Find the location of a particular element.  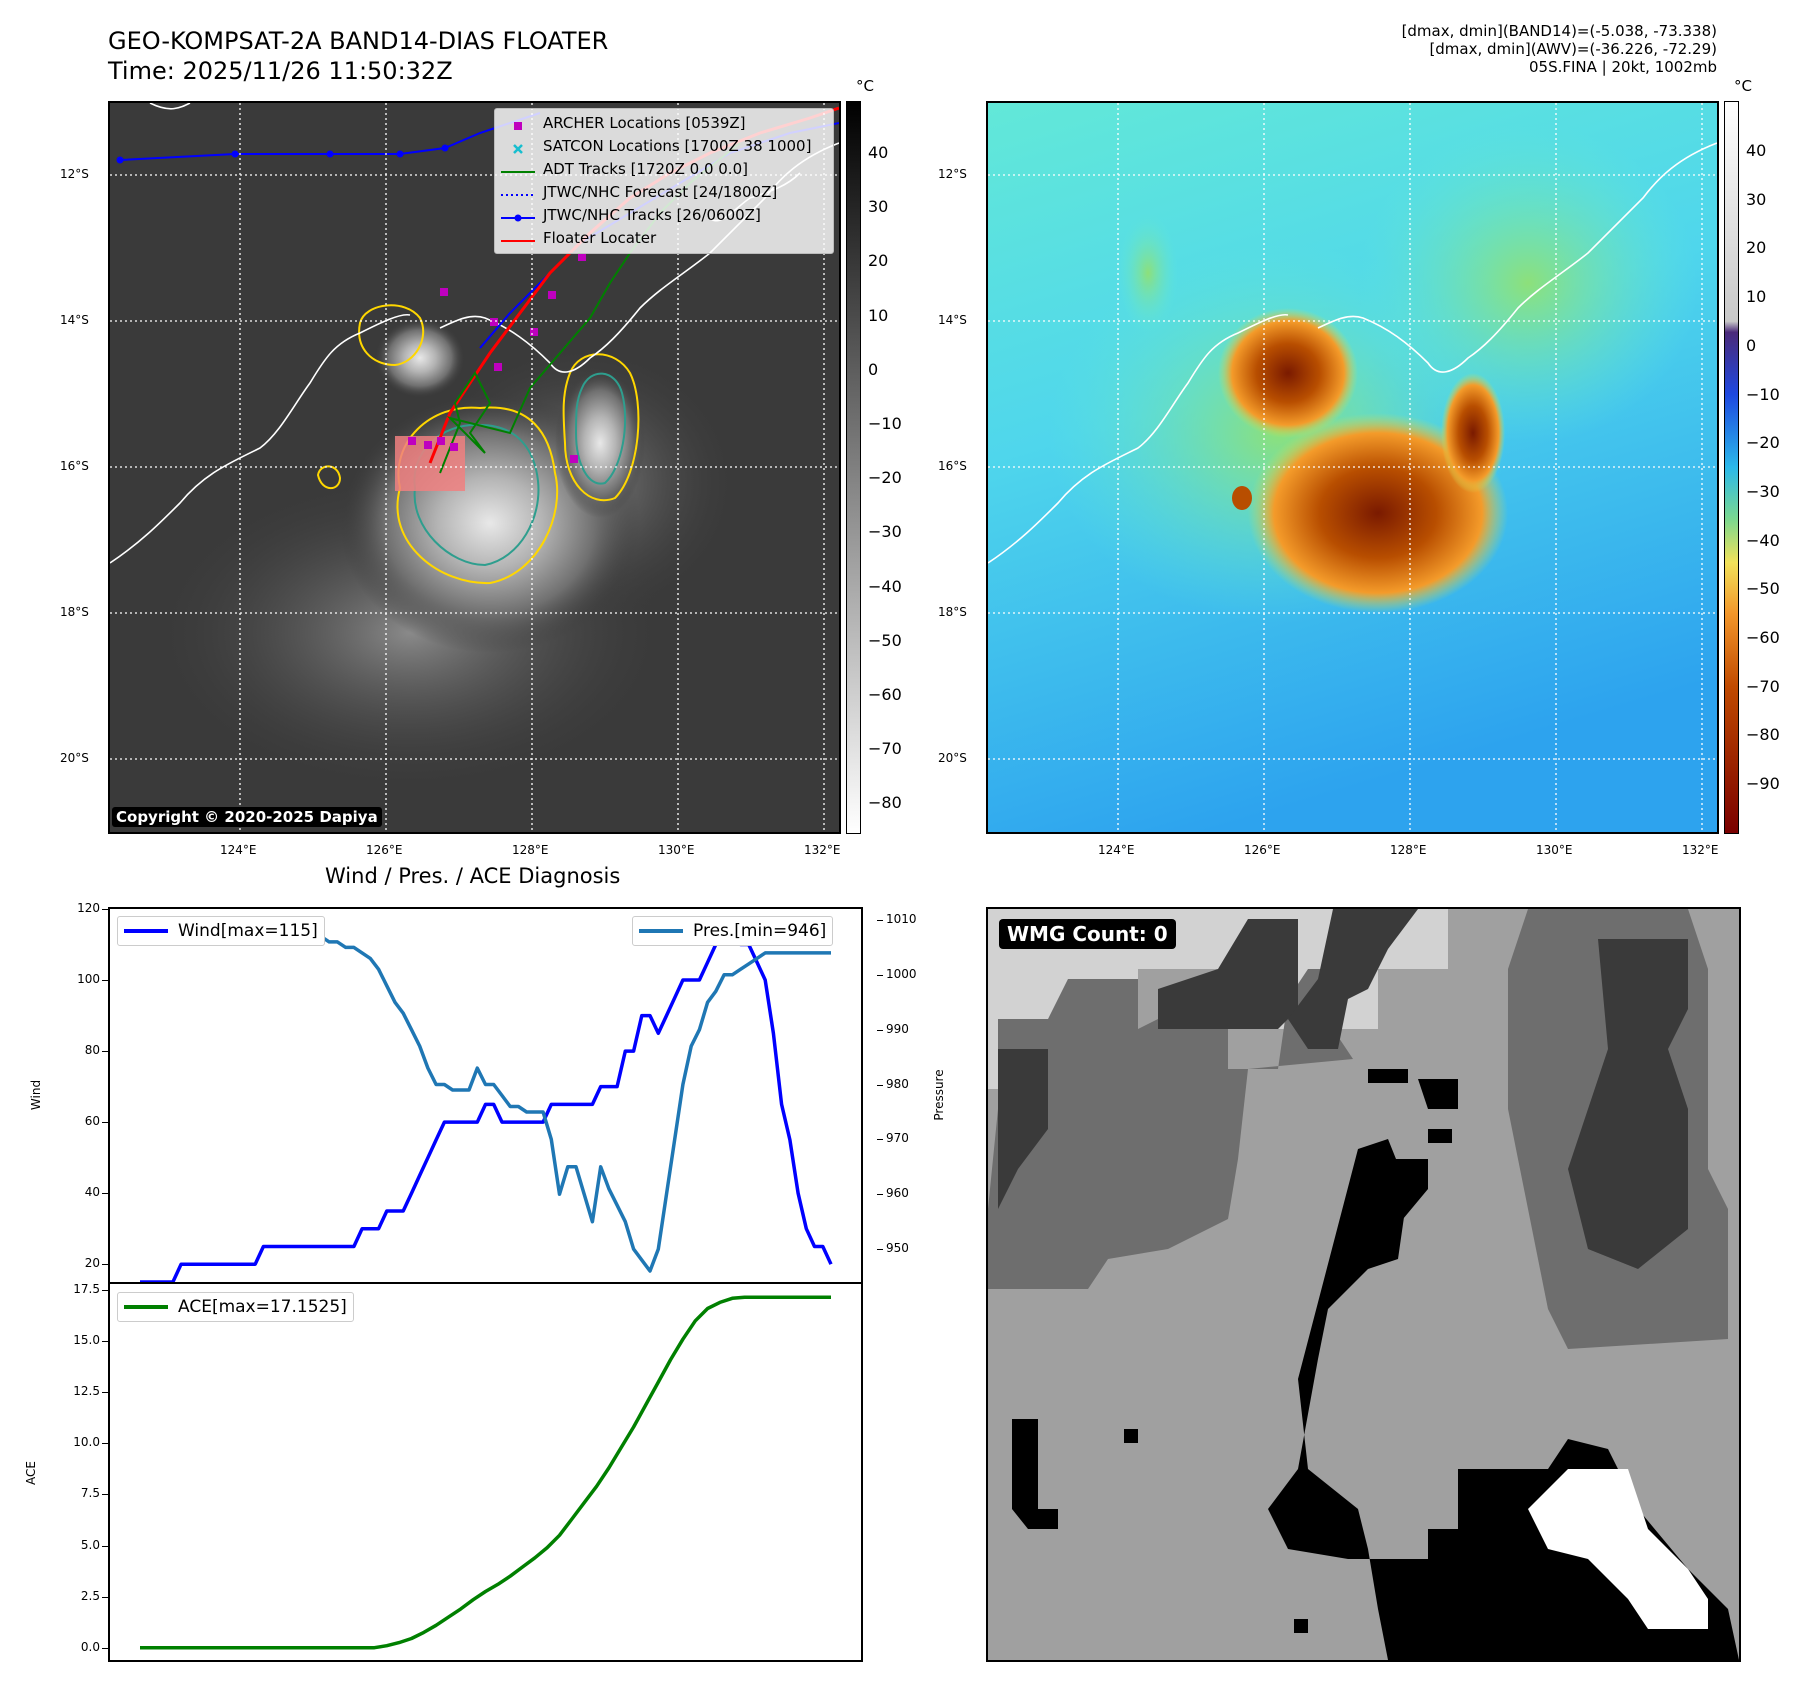

awv-colorbar-tick: −60 is located at coordinates (1763, 637).